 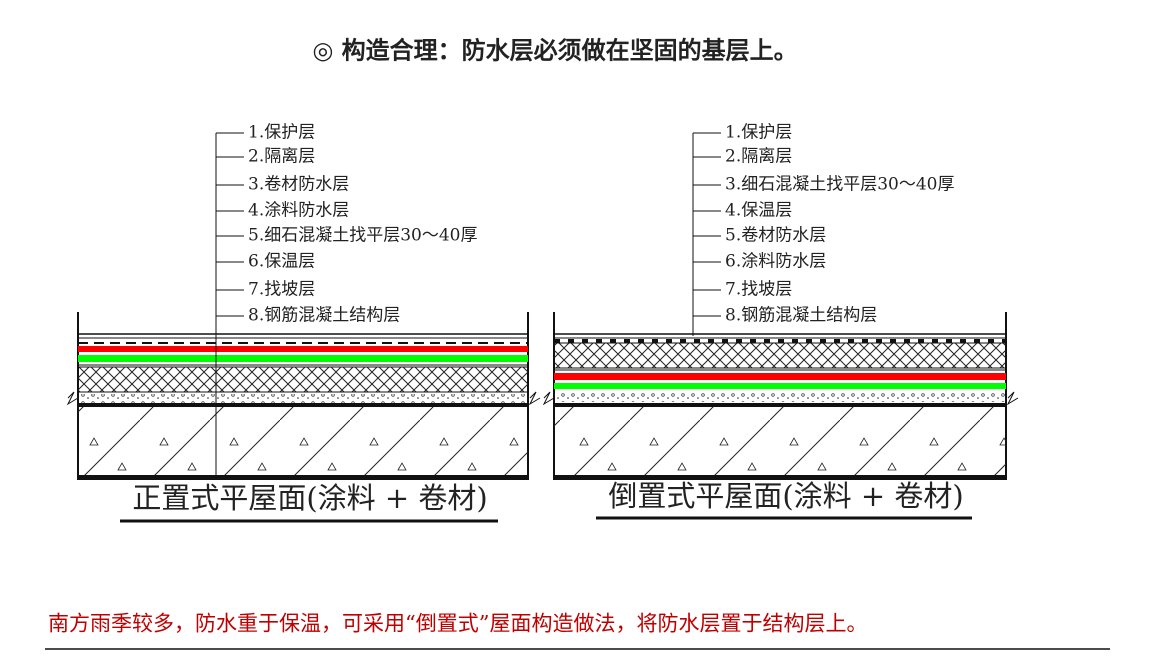 I want to click on title: ◎ 构造合理：防水层必须做在坚固的基层上。, so click(x=554, y=50).